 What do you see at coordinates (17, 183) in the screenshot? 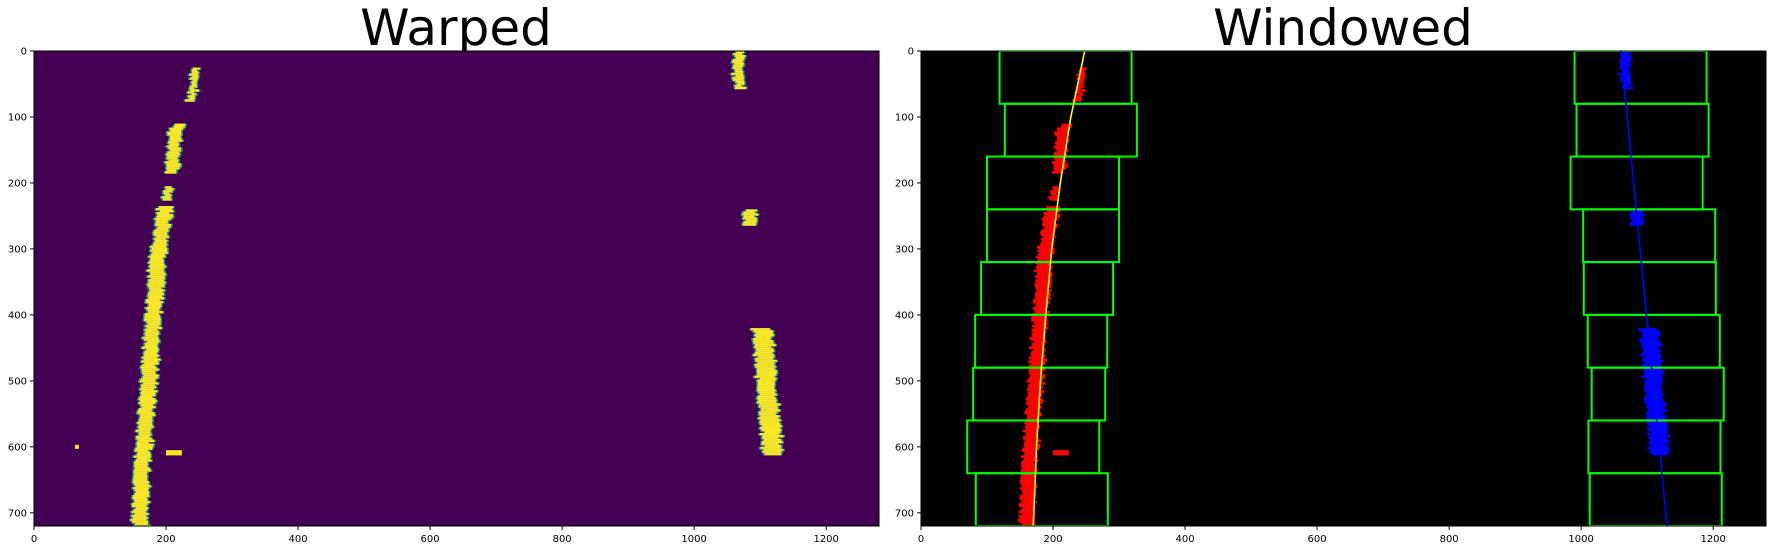
I see `y-tick-label: 200` at bounding box center [17, 183].